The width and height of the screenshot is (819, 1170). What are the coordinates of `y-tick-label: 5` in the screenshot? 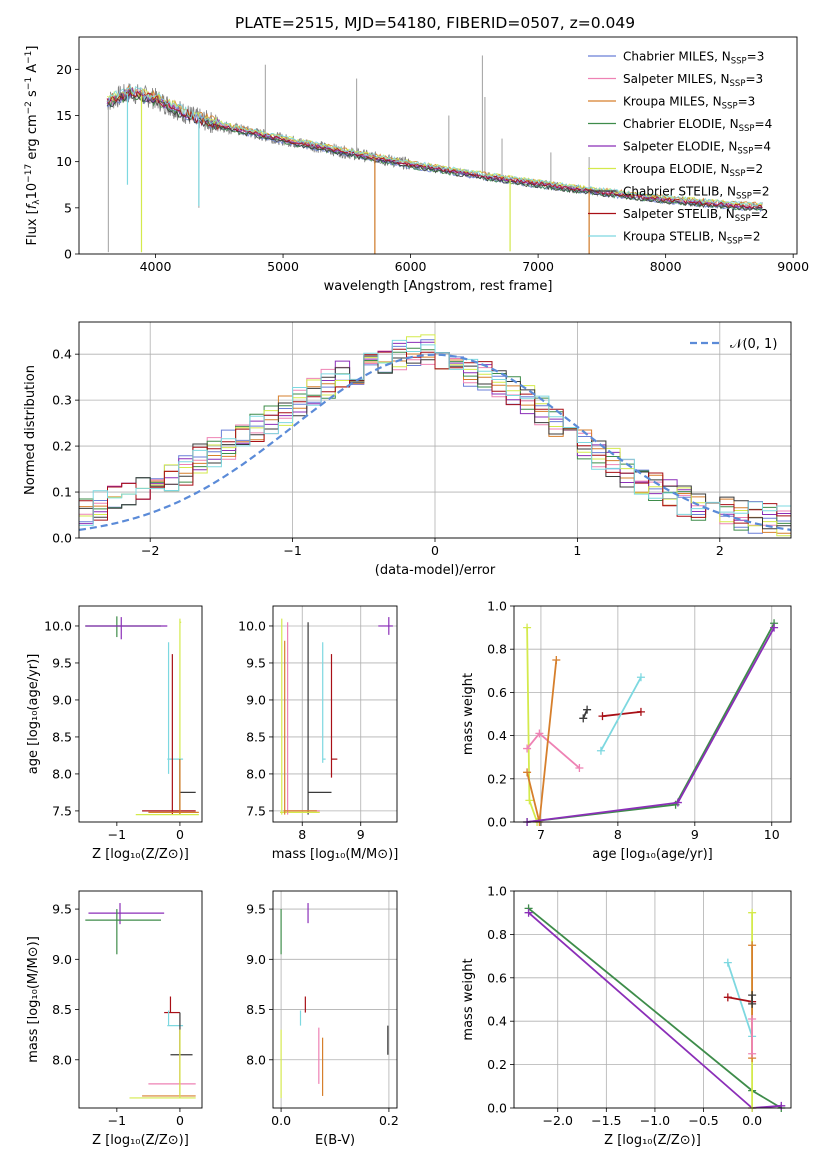 It's located at (68, 207).